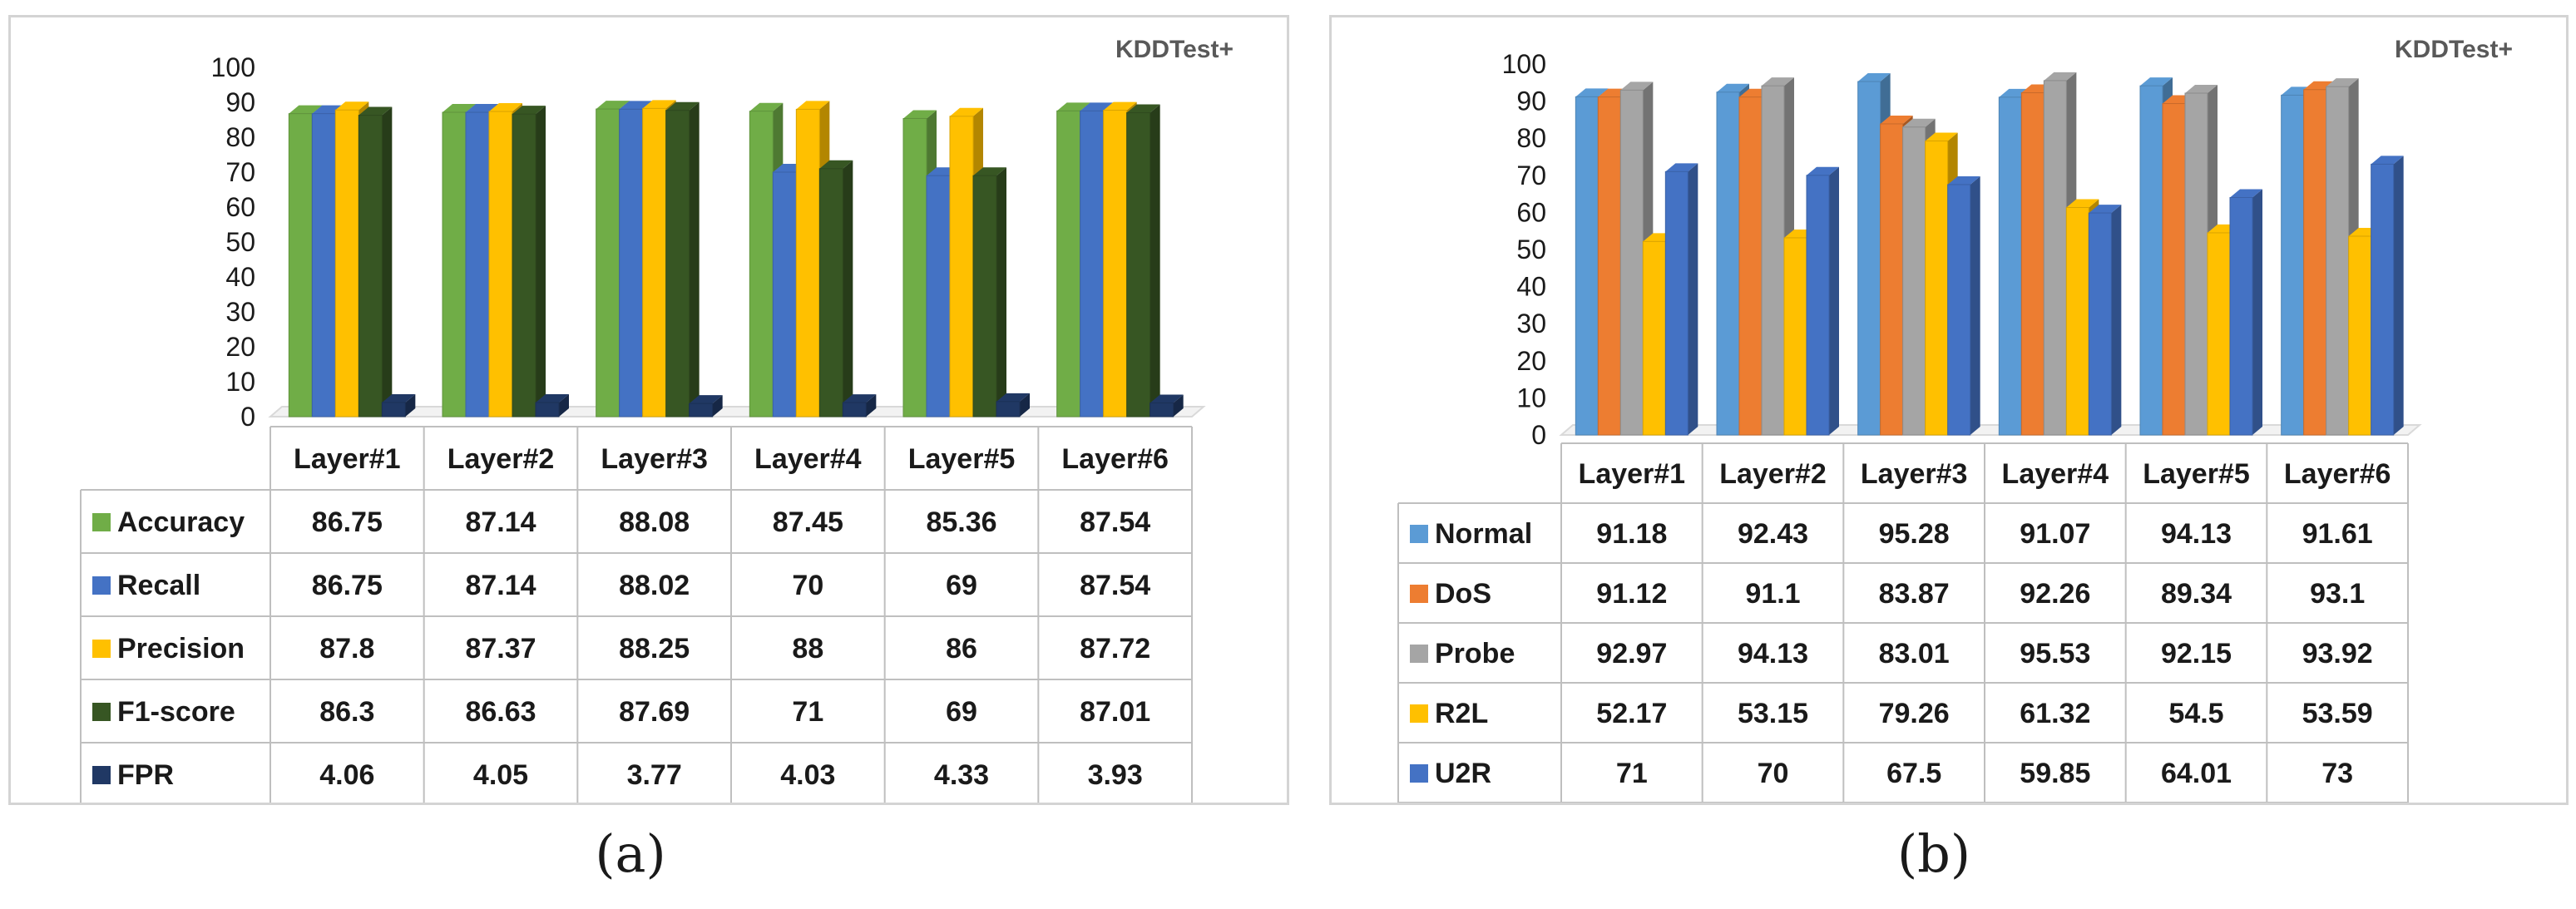 This screenshot has height=909, width=2576. I want to click on data-label: 53.59, so click(2337, 714).